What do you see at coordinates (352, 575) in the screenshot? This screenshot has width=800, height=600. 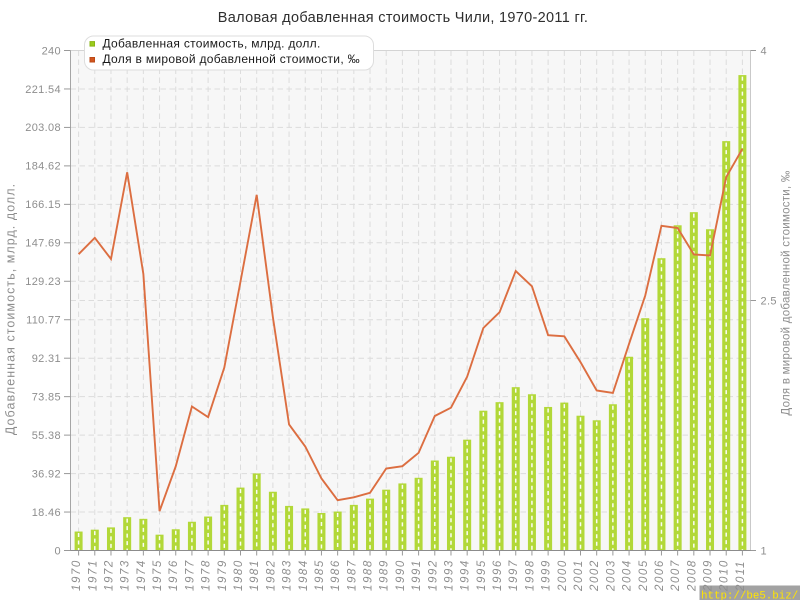 I see `svg-text: 1987` at bounding box center [352, 575].